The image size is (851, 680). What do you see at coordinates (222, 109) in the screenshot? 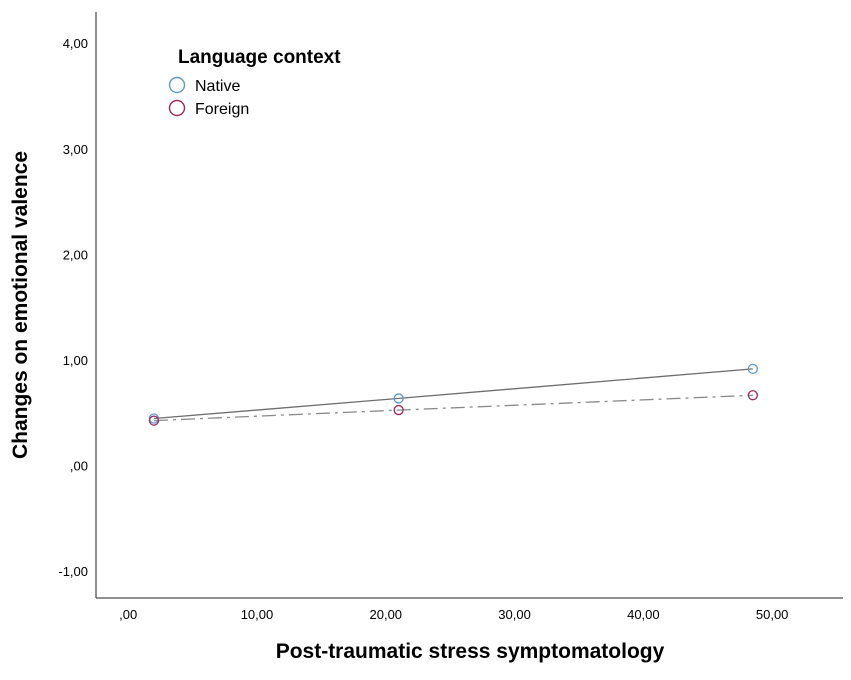
I see `legend-label-foreign: Foreign` at bounding box center [222, 109].